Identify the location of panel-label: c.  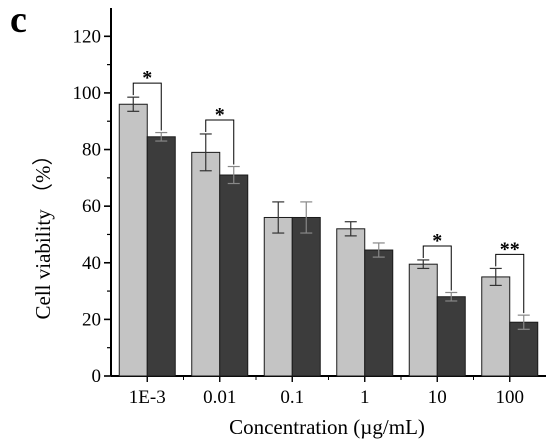
(18, 20).